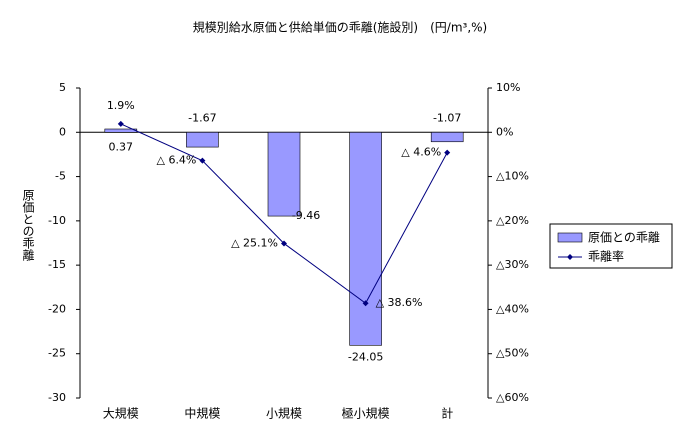 The height and width of the screenshot is (445, 679). Describe the element at coordinates (447, 413) in the screenshot. I see `x-tick-label: 計` at that location.